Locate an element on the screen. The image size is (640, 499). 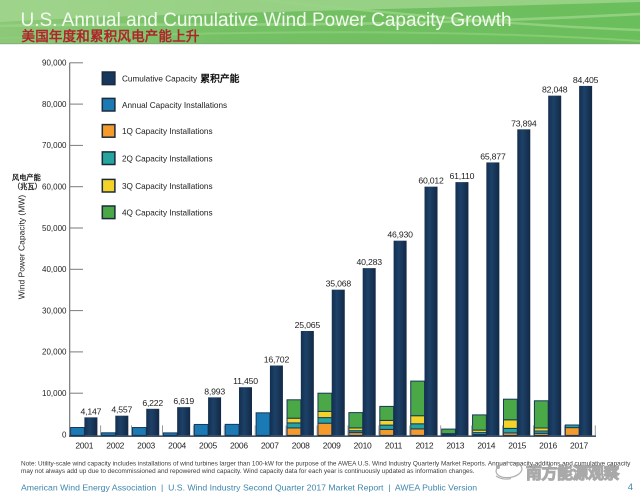
svg-text: （兆瓦） is located at coordinates (27, 186).